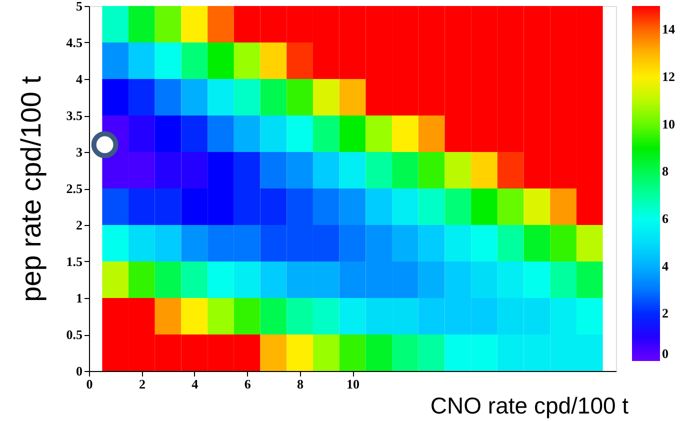 This screenshot has width=682, height=421. I want to click on y-tick-label: 5, so click(79, 7).